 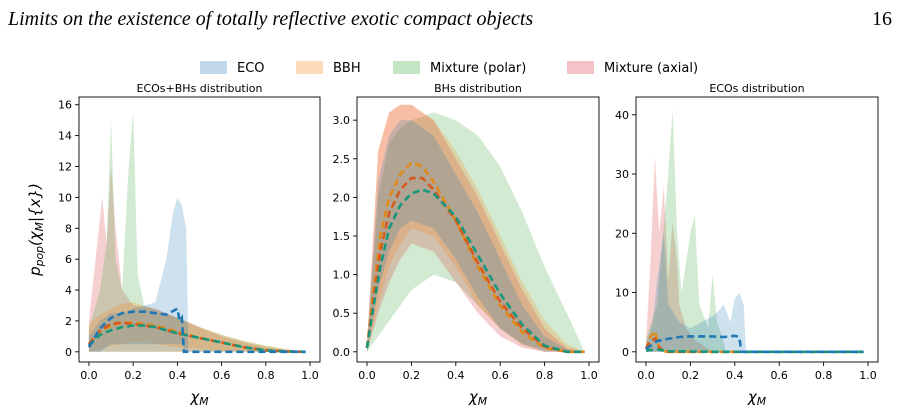 What do you see at coordinates (65, 166) in the screenshot?
I see `y-tick-label: 12` at bounding box center [65, 166].